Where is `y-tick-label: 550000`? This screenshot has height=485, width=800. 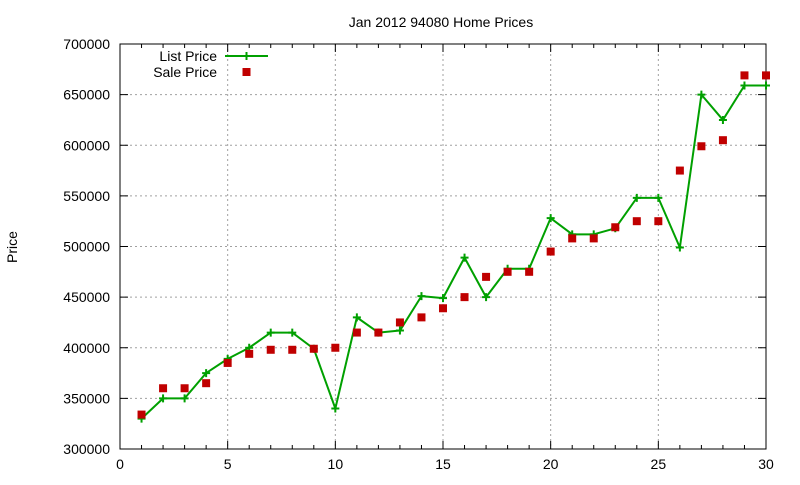
y-tick-label: 550000 is located at coordinates (86, 196).